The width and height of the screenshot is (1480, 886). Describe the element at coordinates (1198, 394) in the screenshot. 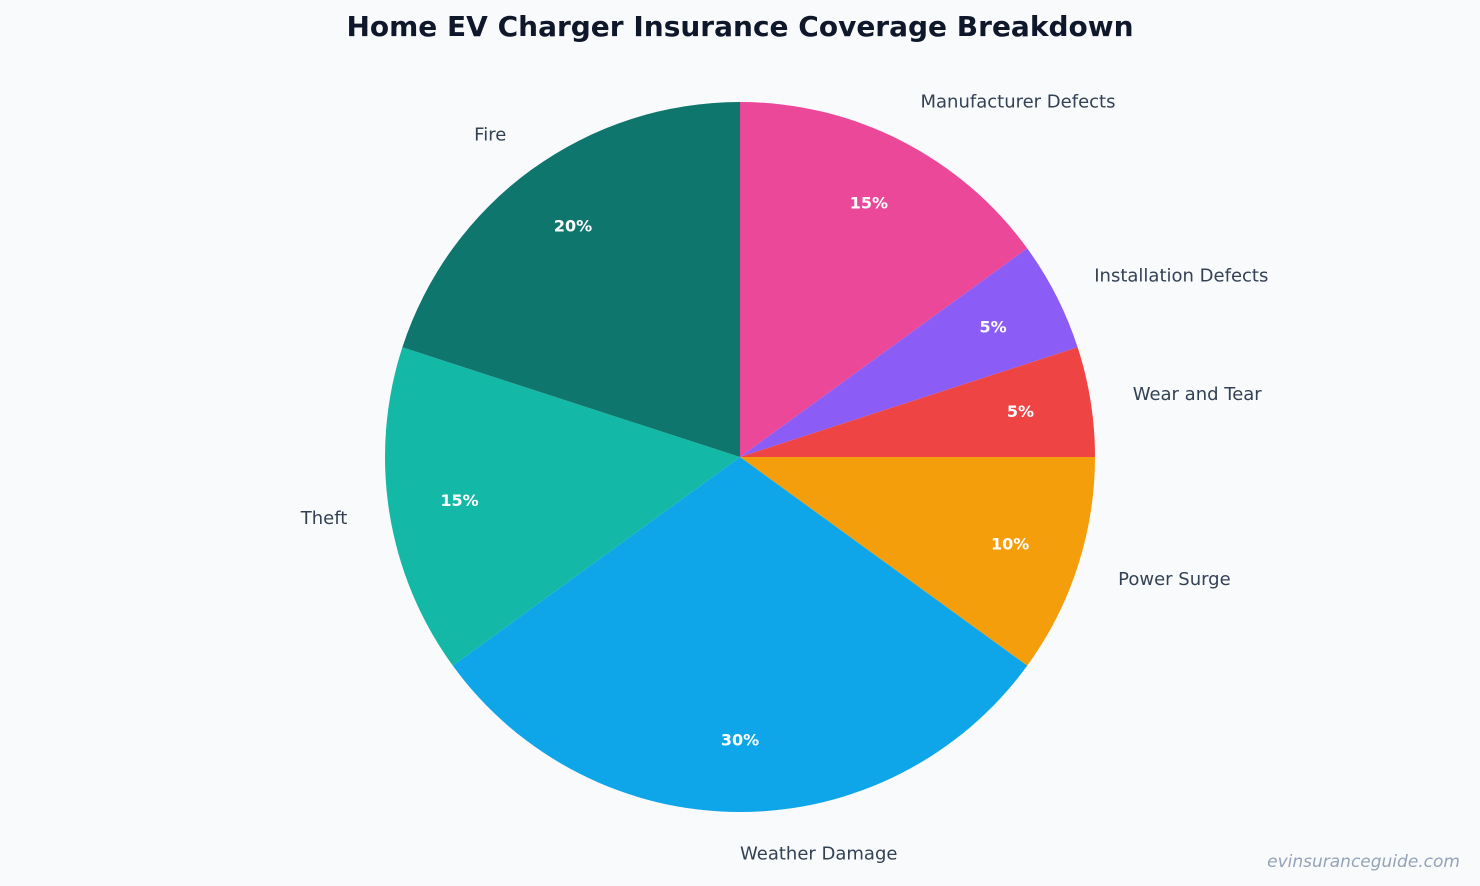

I see `category-label: Wear and Tear` at that location.